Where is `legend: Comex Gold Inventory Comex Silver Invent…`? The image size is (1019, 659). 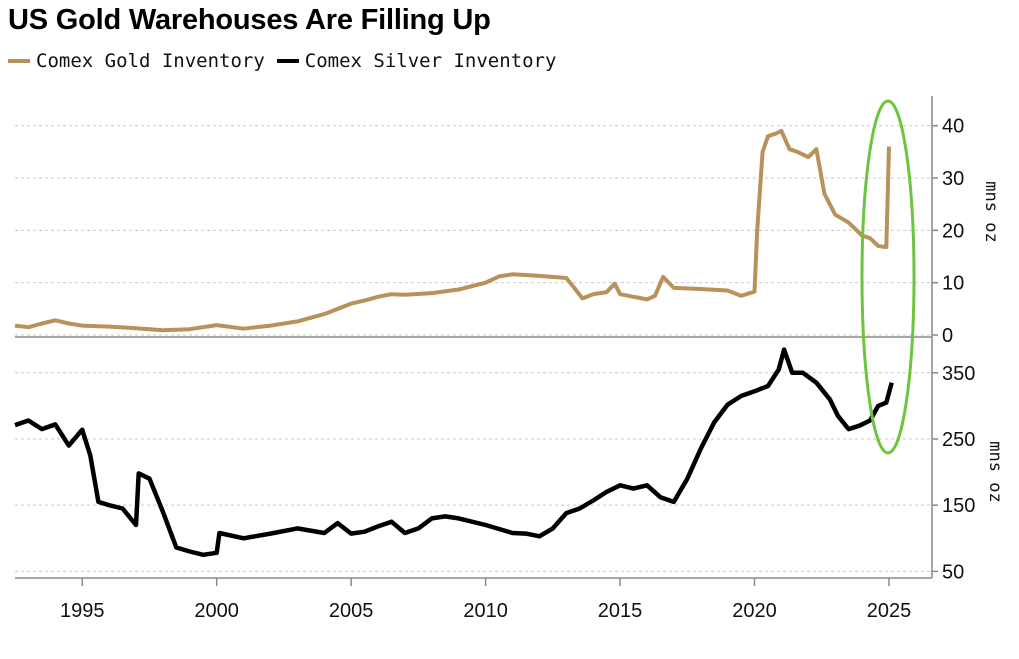 legend: Comex Gold Inventory Comex Silver Invent… is located at coordinates (288, 61).